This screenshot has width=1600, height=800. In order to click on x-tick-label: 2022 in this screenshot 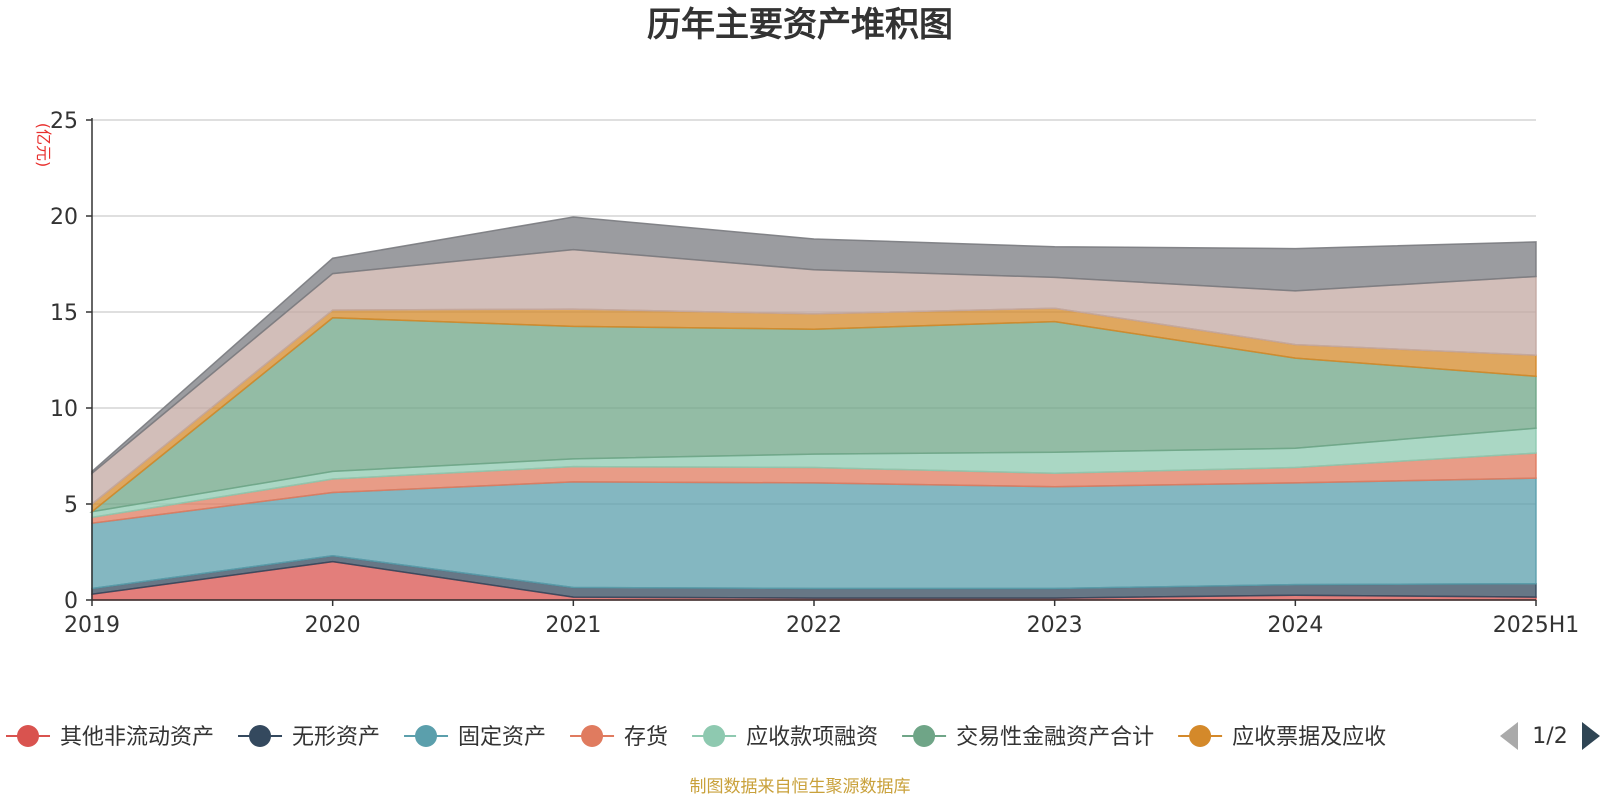, I will do `click(814, 625)`.